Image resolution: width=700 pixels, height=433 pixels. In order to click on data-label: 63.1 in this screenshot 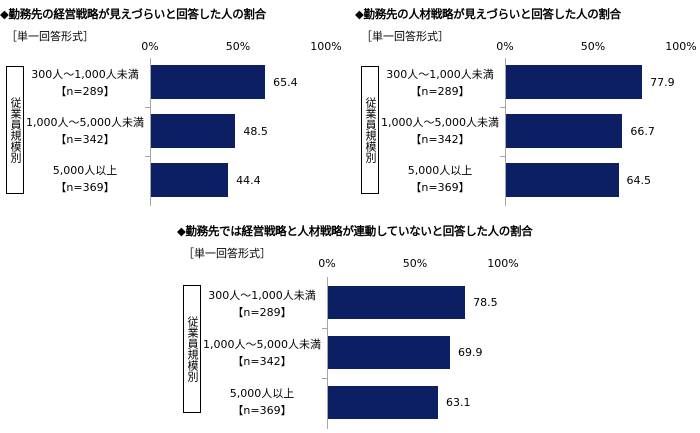, I will do `click(458, 402)`.